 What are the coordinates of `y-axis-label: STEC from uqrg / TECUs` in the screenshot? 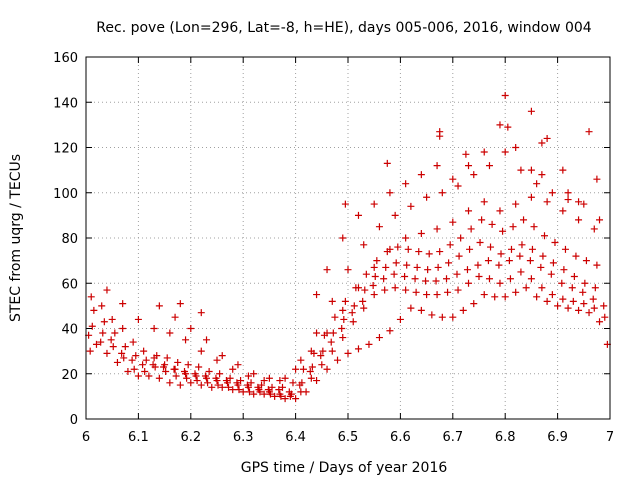 It's located at (16, 238).